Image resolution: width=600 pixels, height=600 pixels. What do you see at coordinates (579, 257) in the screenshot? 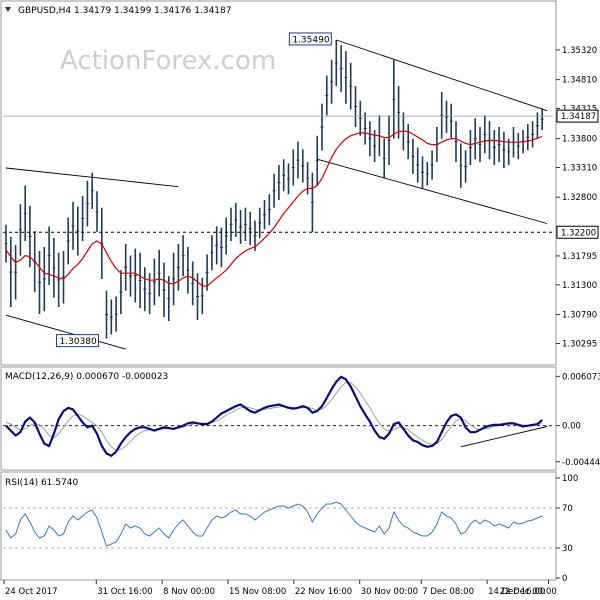
I see `y-axis-tick-label: 1.31795` at bounding box center [579, 257].